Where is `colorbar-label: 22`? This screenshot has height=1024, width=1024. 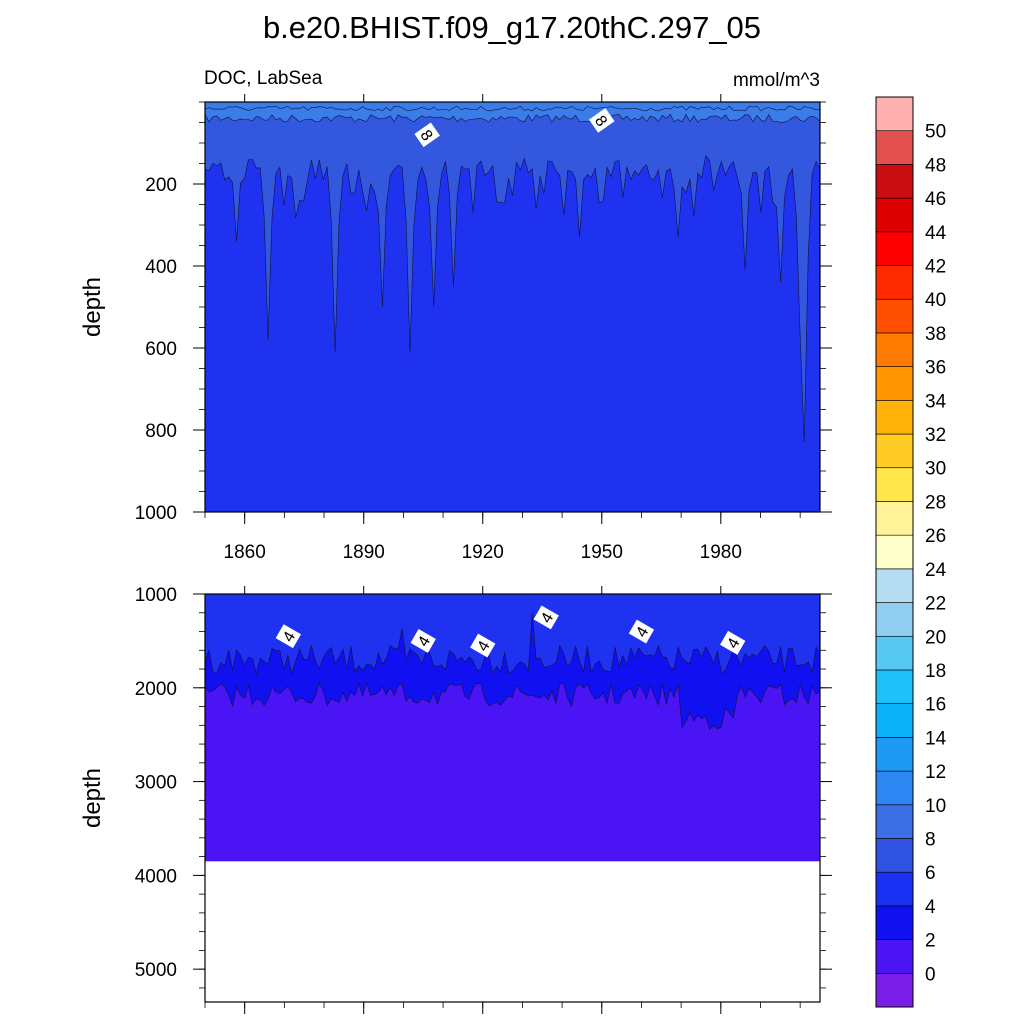
colorbar-label: 22 is located at coordinates (935, 604).